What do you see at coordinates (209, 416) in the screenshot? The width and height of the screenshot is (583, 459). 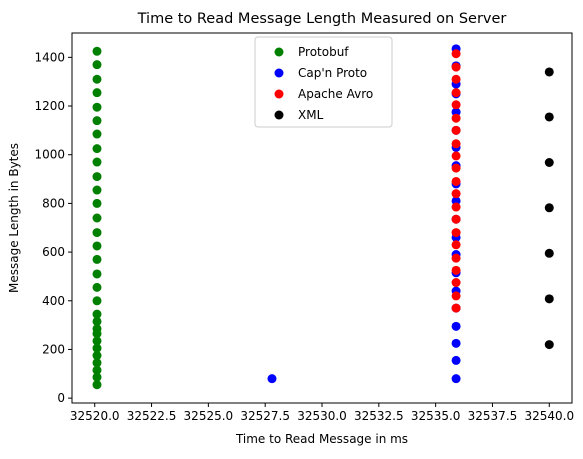 I see `x-tick-label: 32525.0` at bounding box center [209, 416].